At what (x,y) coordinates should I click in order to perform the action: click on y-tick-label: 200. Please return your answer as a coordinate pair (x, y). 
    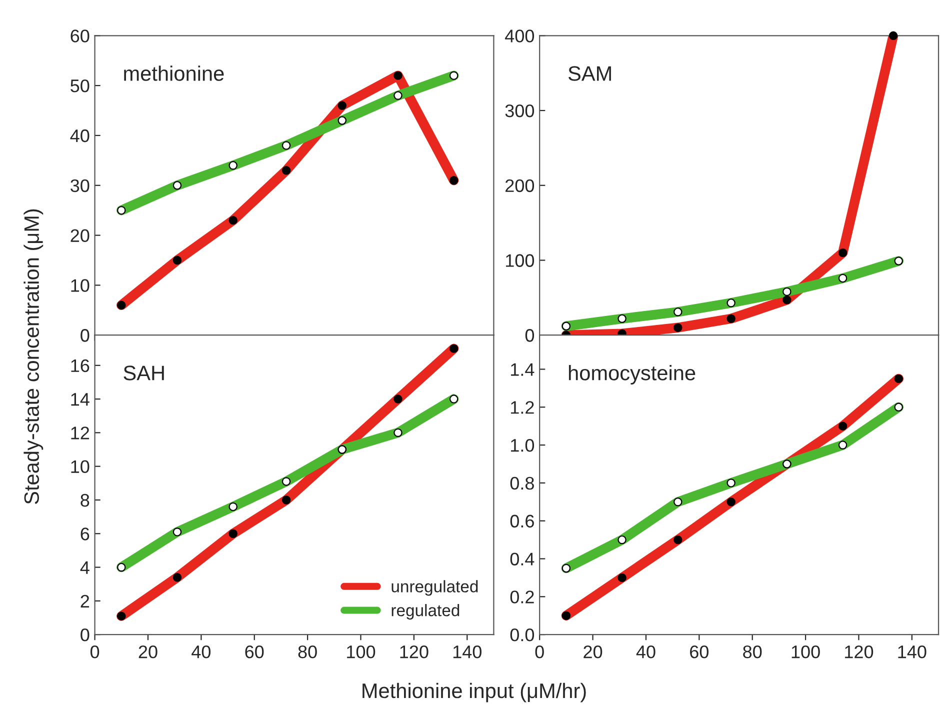
    Looking at the image, I should click on (520, 185).